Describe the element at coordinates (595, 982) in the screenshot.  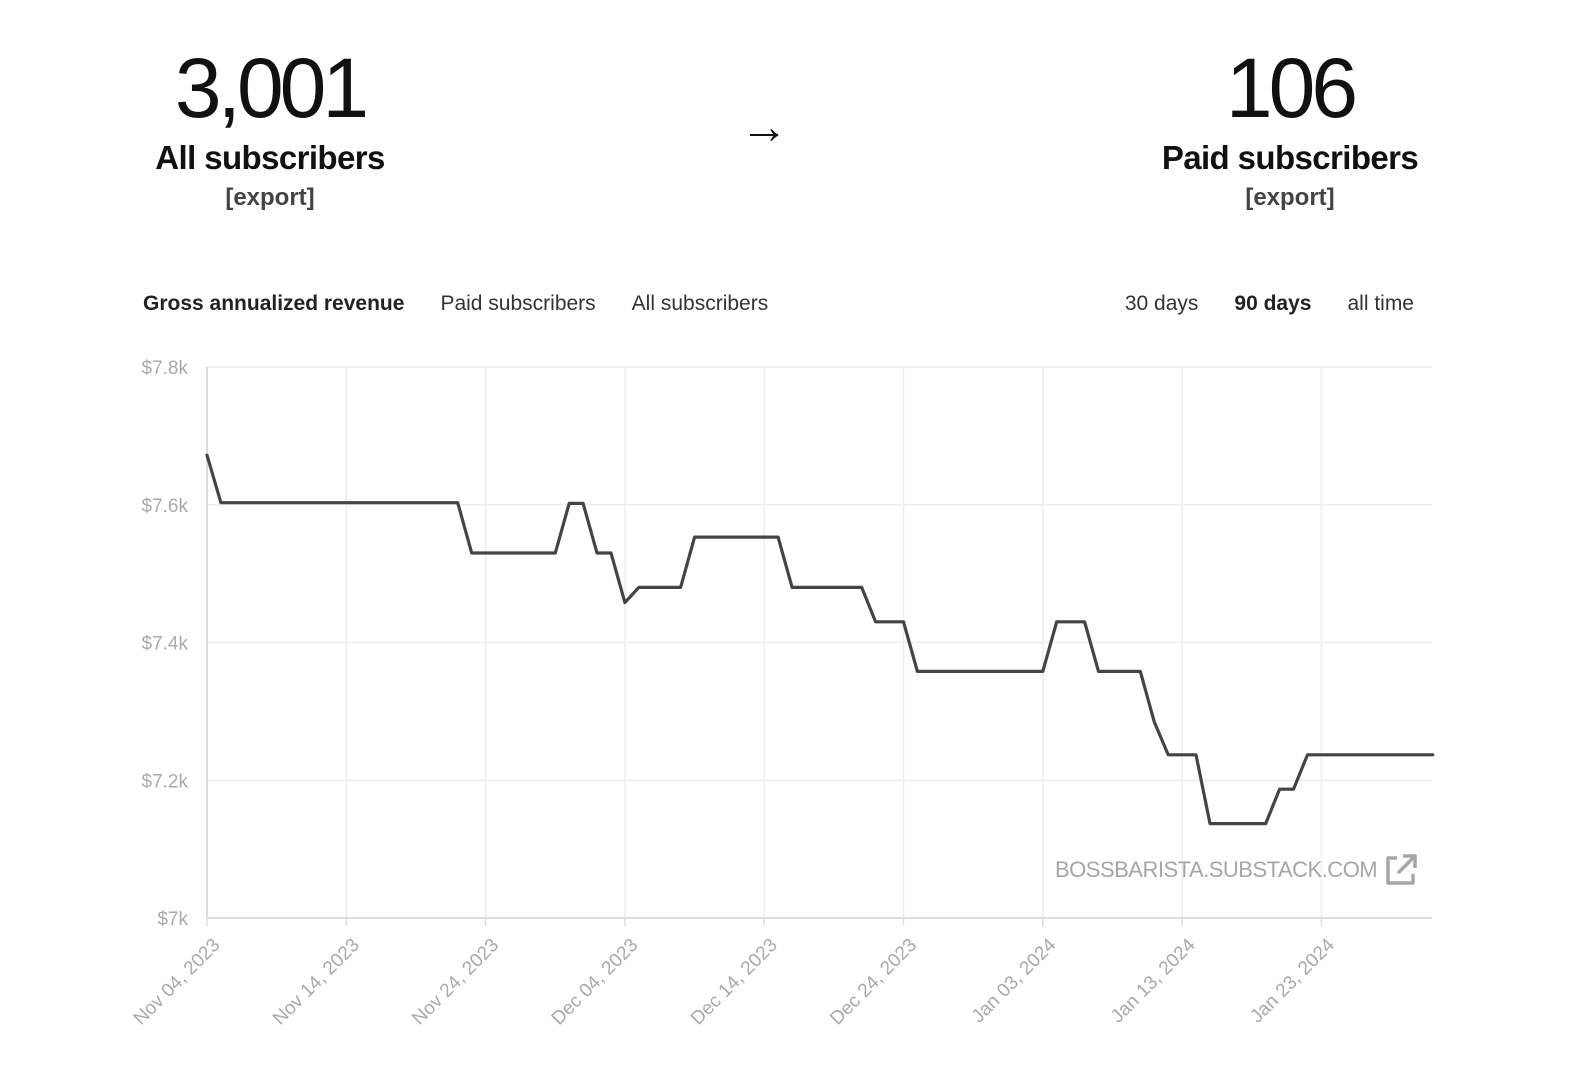
I see `x-tick-label: Dec 04, 2023` at that location.